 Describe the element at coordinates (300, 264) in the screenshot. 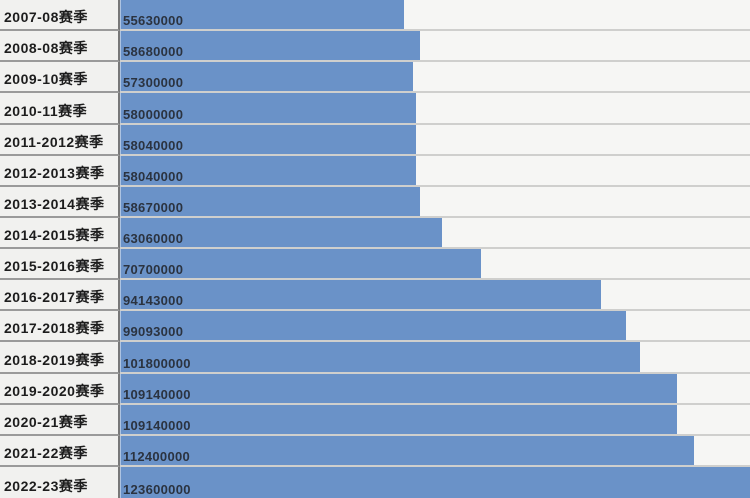

I see `value-bar: 70700000` at that location.